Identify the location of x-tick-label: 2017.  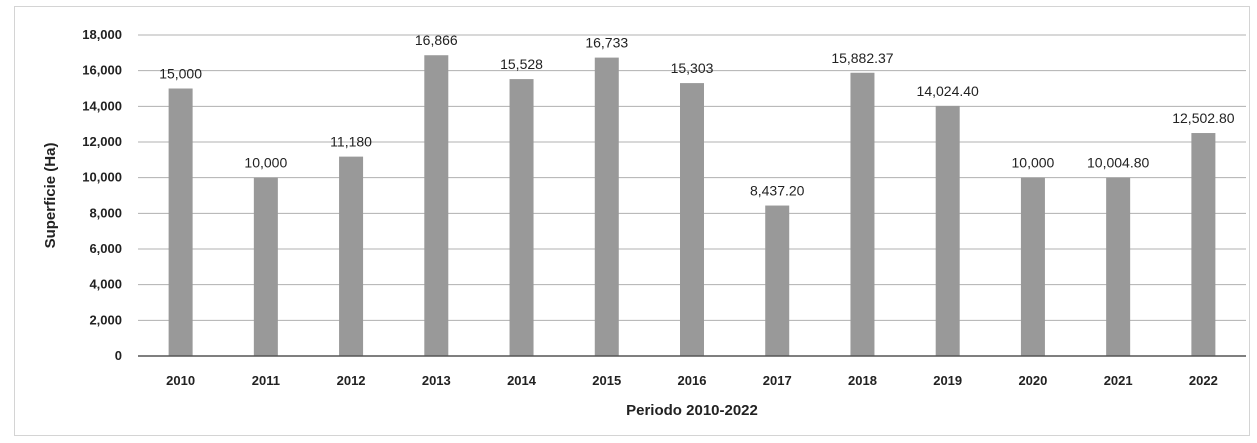
(777, 380).